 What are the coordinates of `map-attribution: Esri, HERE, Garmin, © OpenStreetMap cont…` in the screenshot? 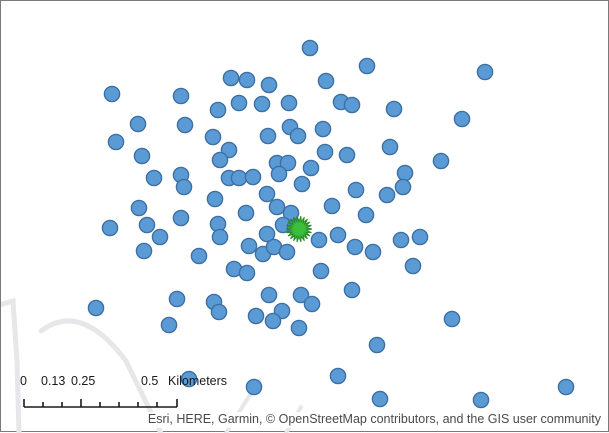 It's located at (374, 420).